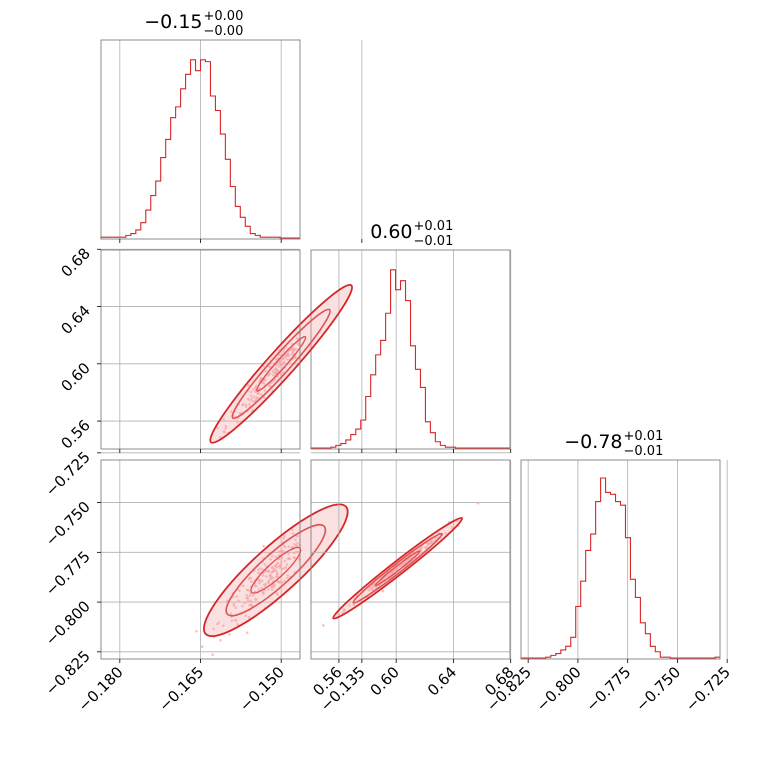 This screenshot has width=760, height=760. I want to click on x-tick-label: −0.800, so click(559, 689).